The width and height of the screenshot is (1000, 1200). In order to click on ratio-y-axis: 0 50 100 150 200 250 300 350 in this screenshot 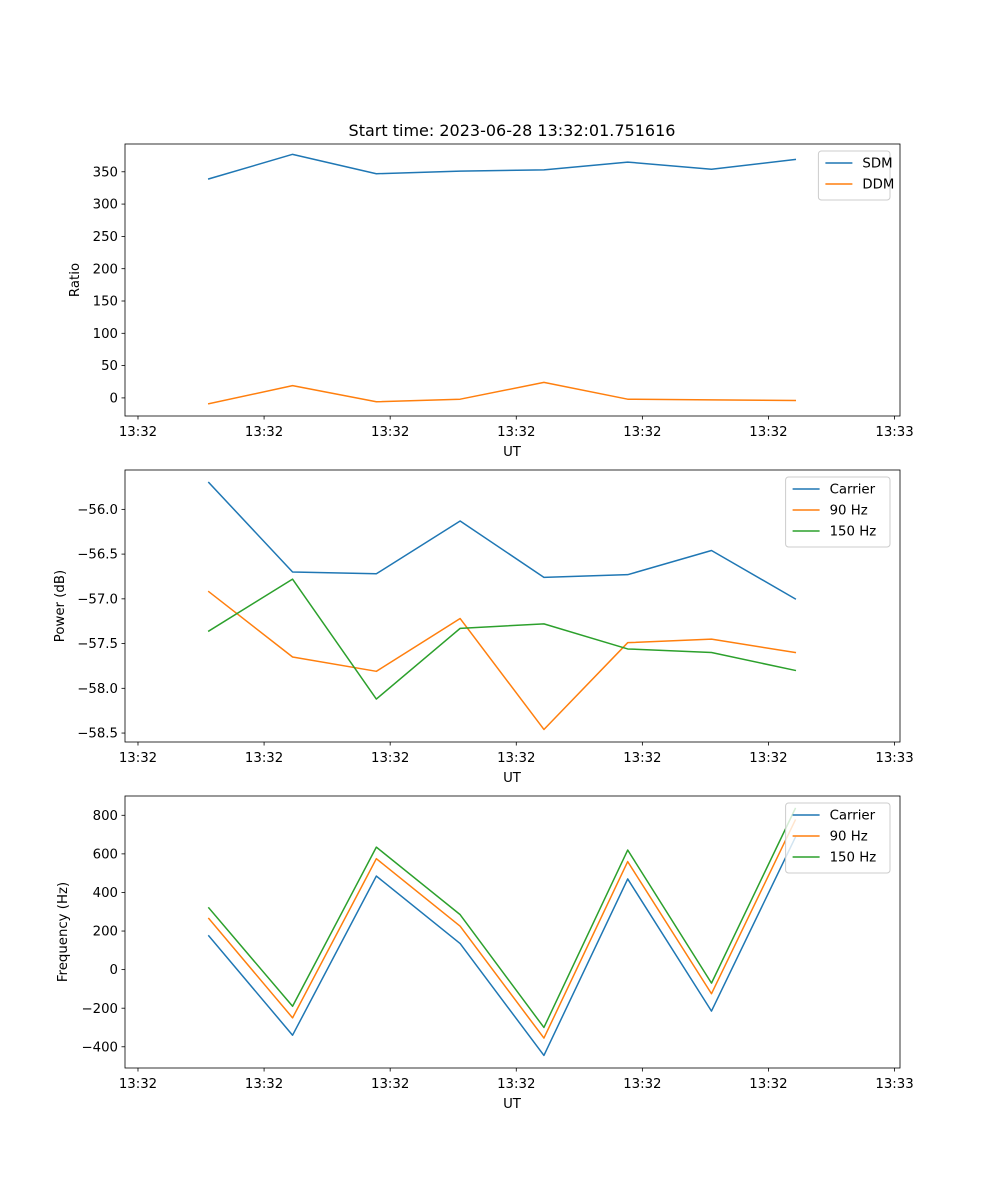, I will do `click(109, 286)`.